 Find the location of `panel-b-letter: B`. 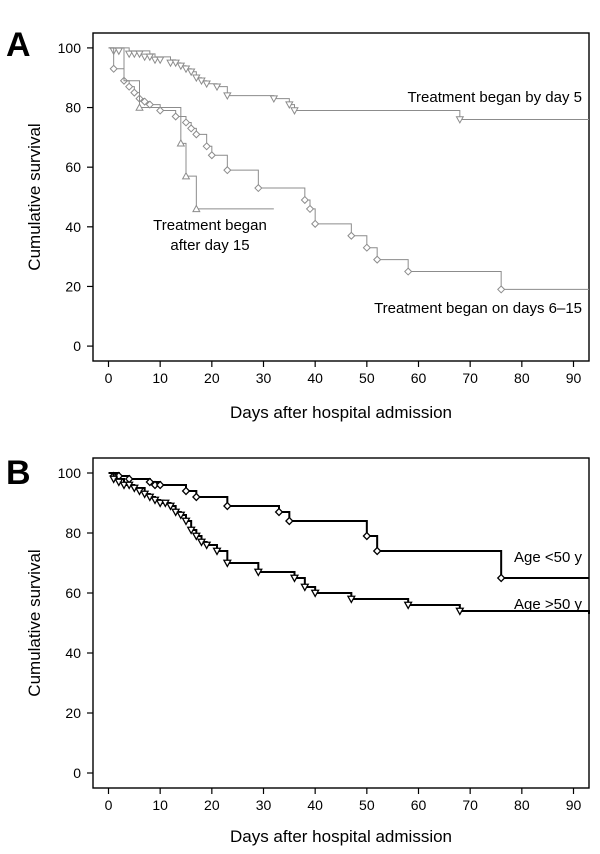

panel-b-letter: B is located at coordinates (18, 473).